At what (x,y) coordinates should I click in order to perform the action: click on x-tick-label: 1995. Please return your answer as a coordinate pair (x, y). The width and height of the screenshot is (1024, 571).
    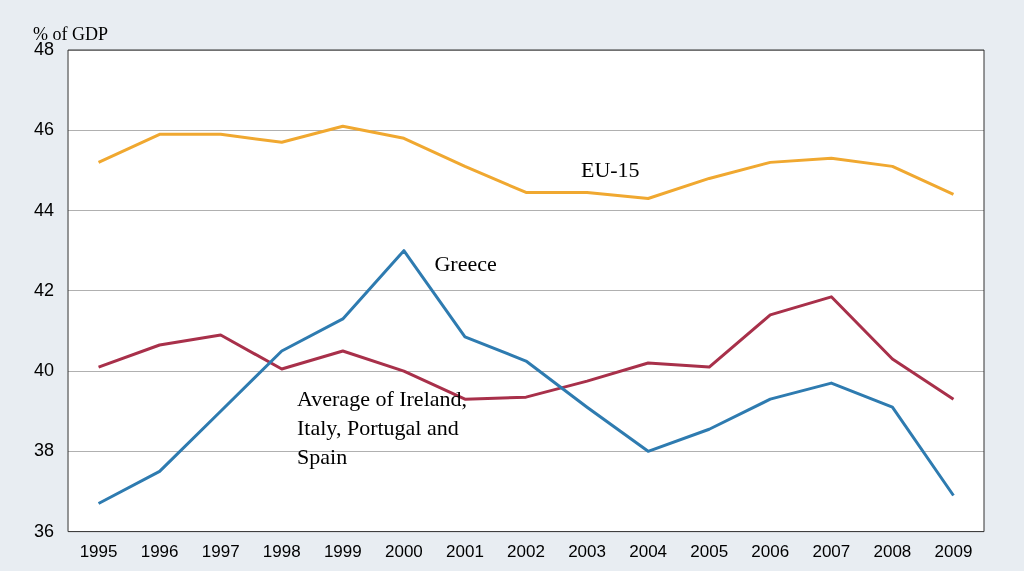
    Looking at the image, I should click on (98, 552).